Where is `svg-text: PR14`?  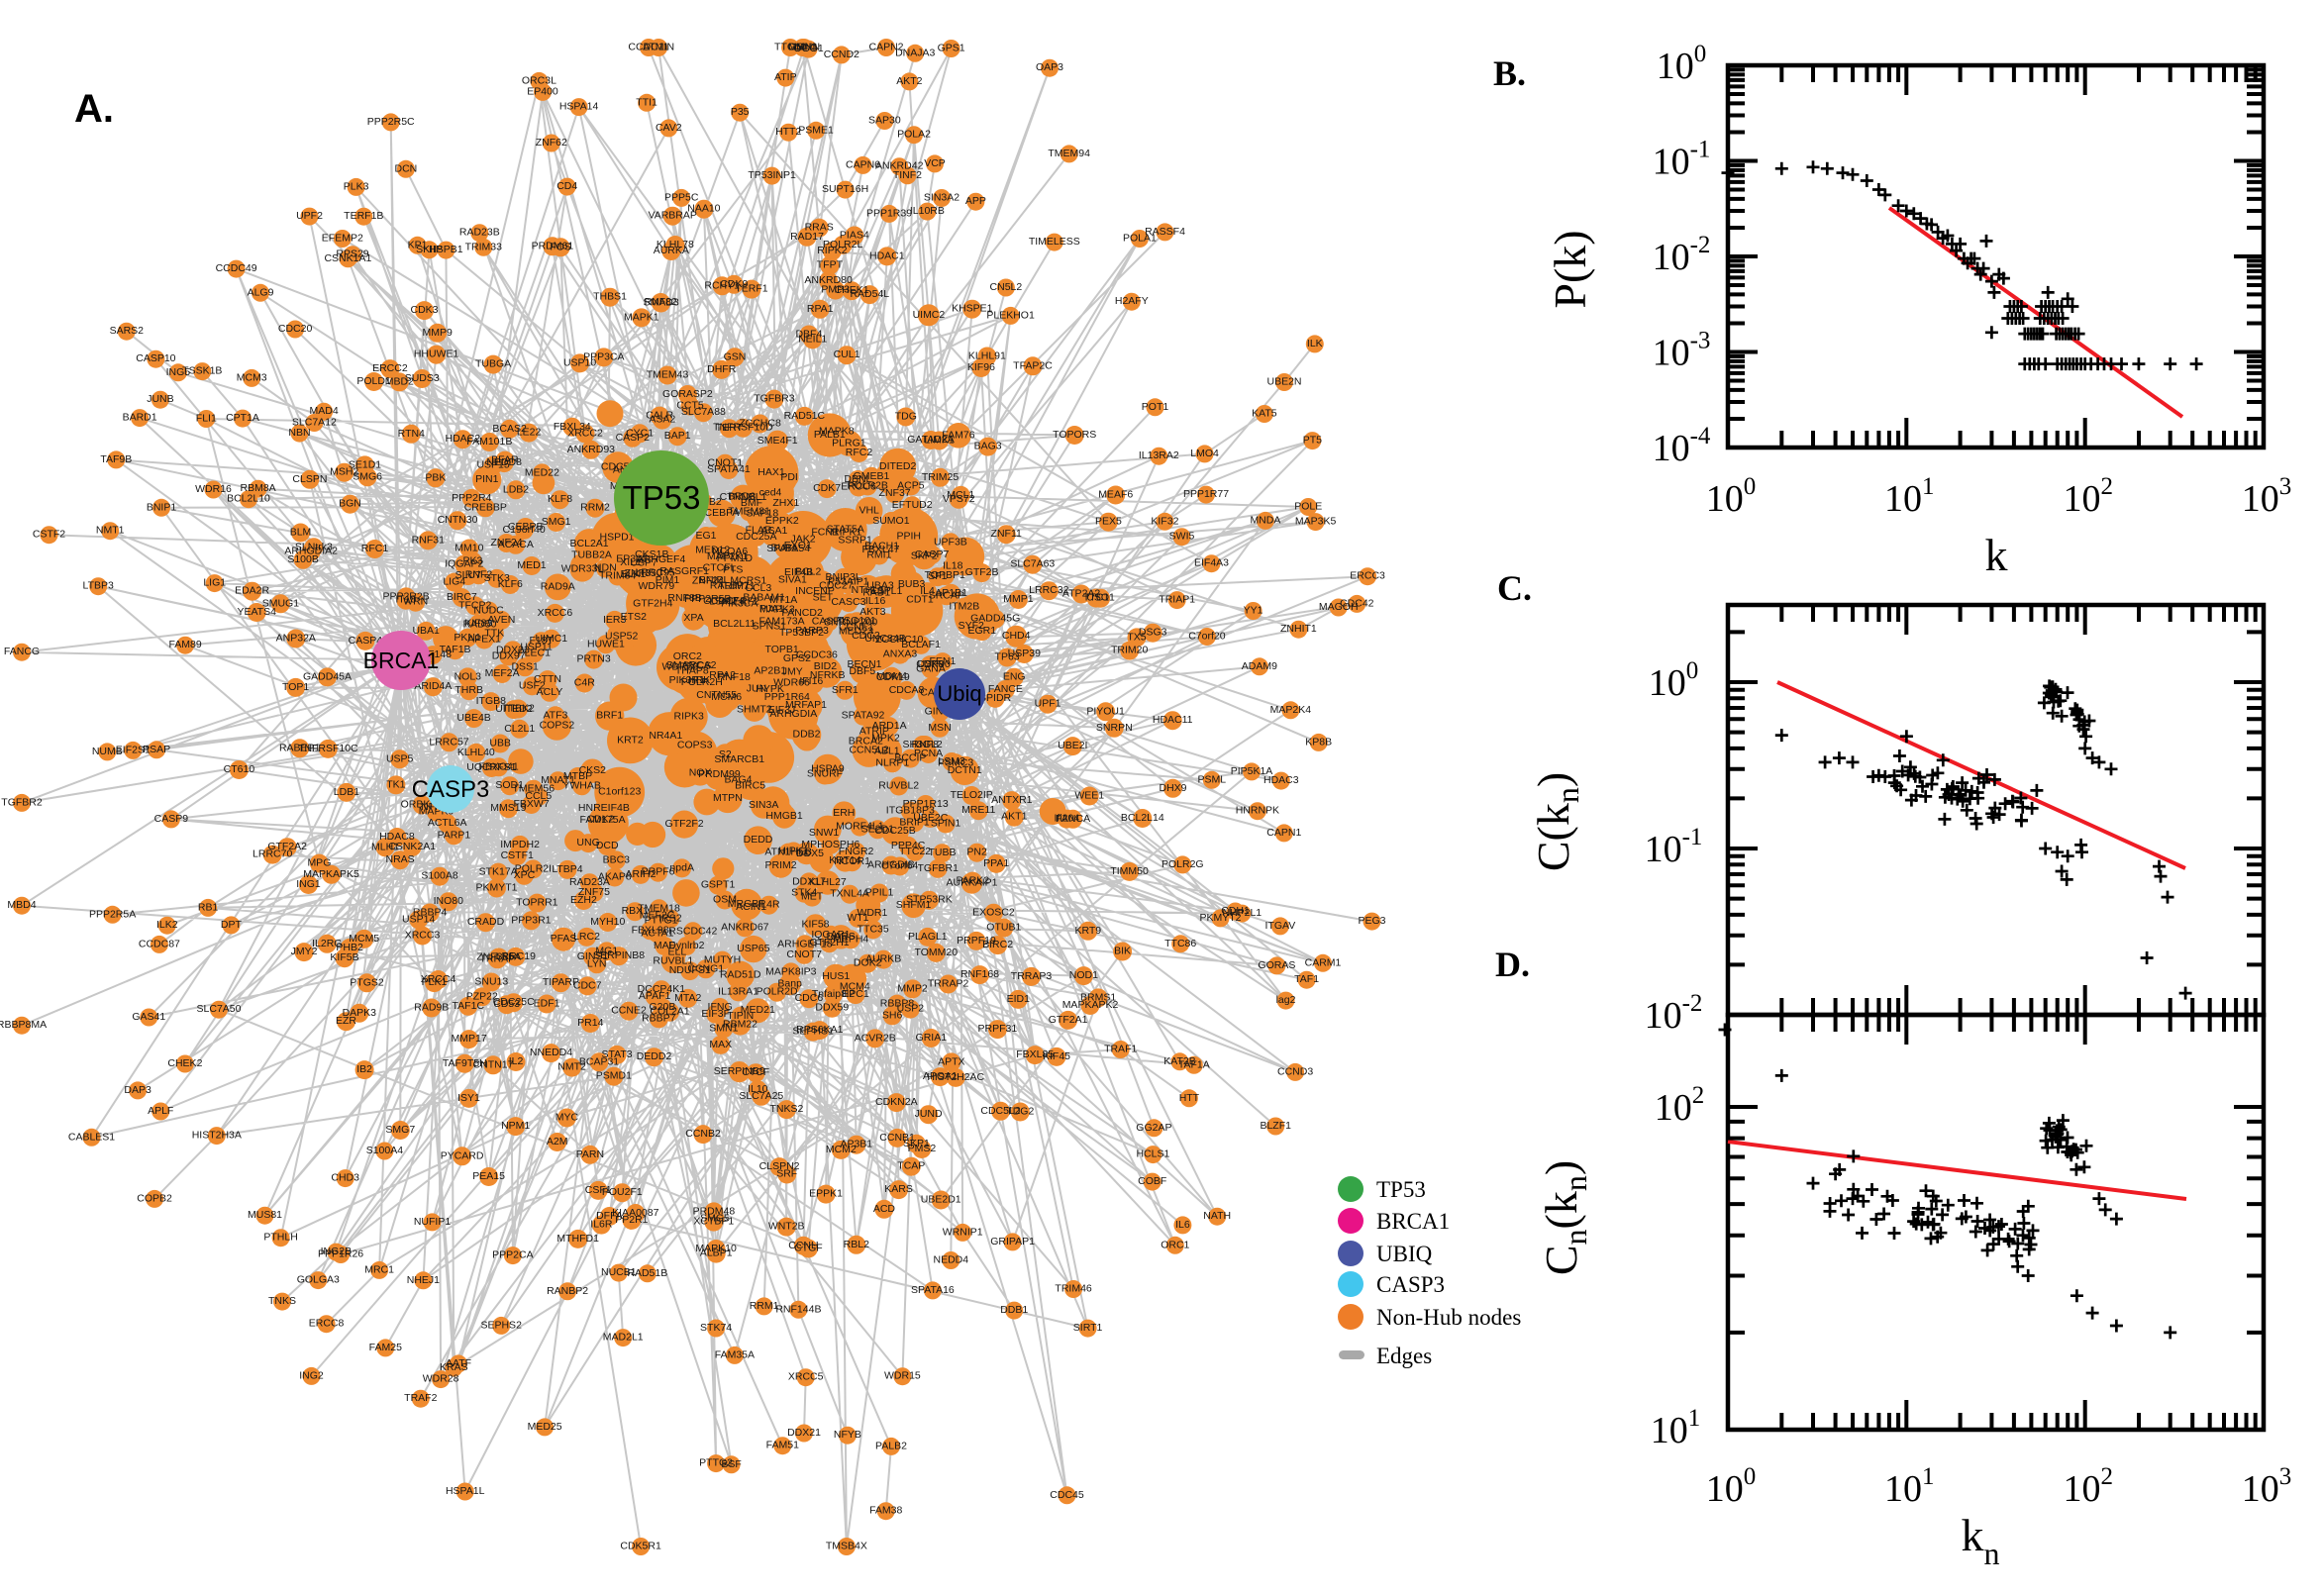
svg-text: PR14 is located at coordinates (590, 1023).